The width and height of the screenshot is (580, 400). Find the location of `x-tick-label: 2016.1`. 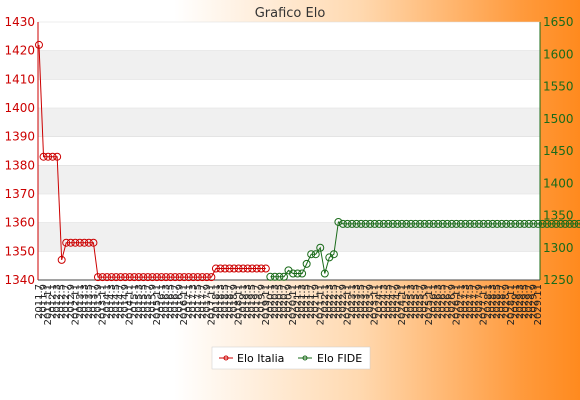

x-tick-label: 2016.1 is located at coordinates (161, 301).